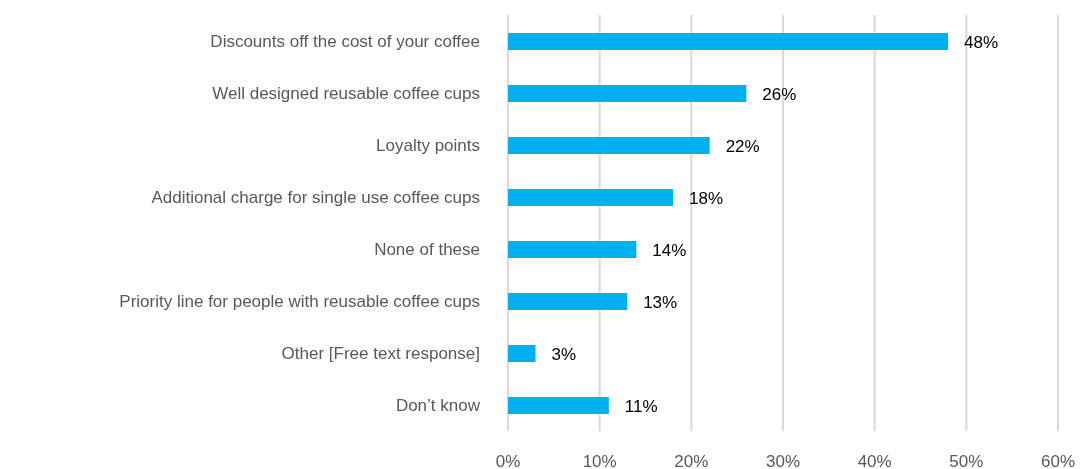 The image size is (1080, 469). Describe the element at coordinates (783, 460) in the screenshot. I see `x-tick-label: 30%` at that location.